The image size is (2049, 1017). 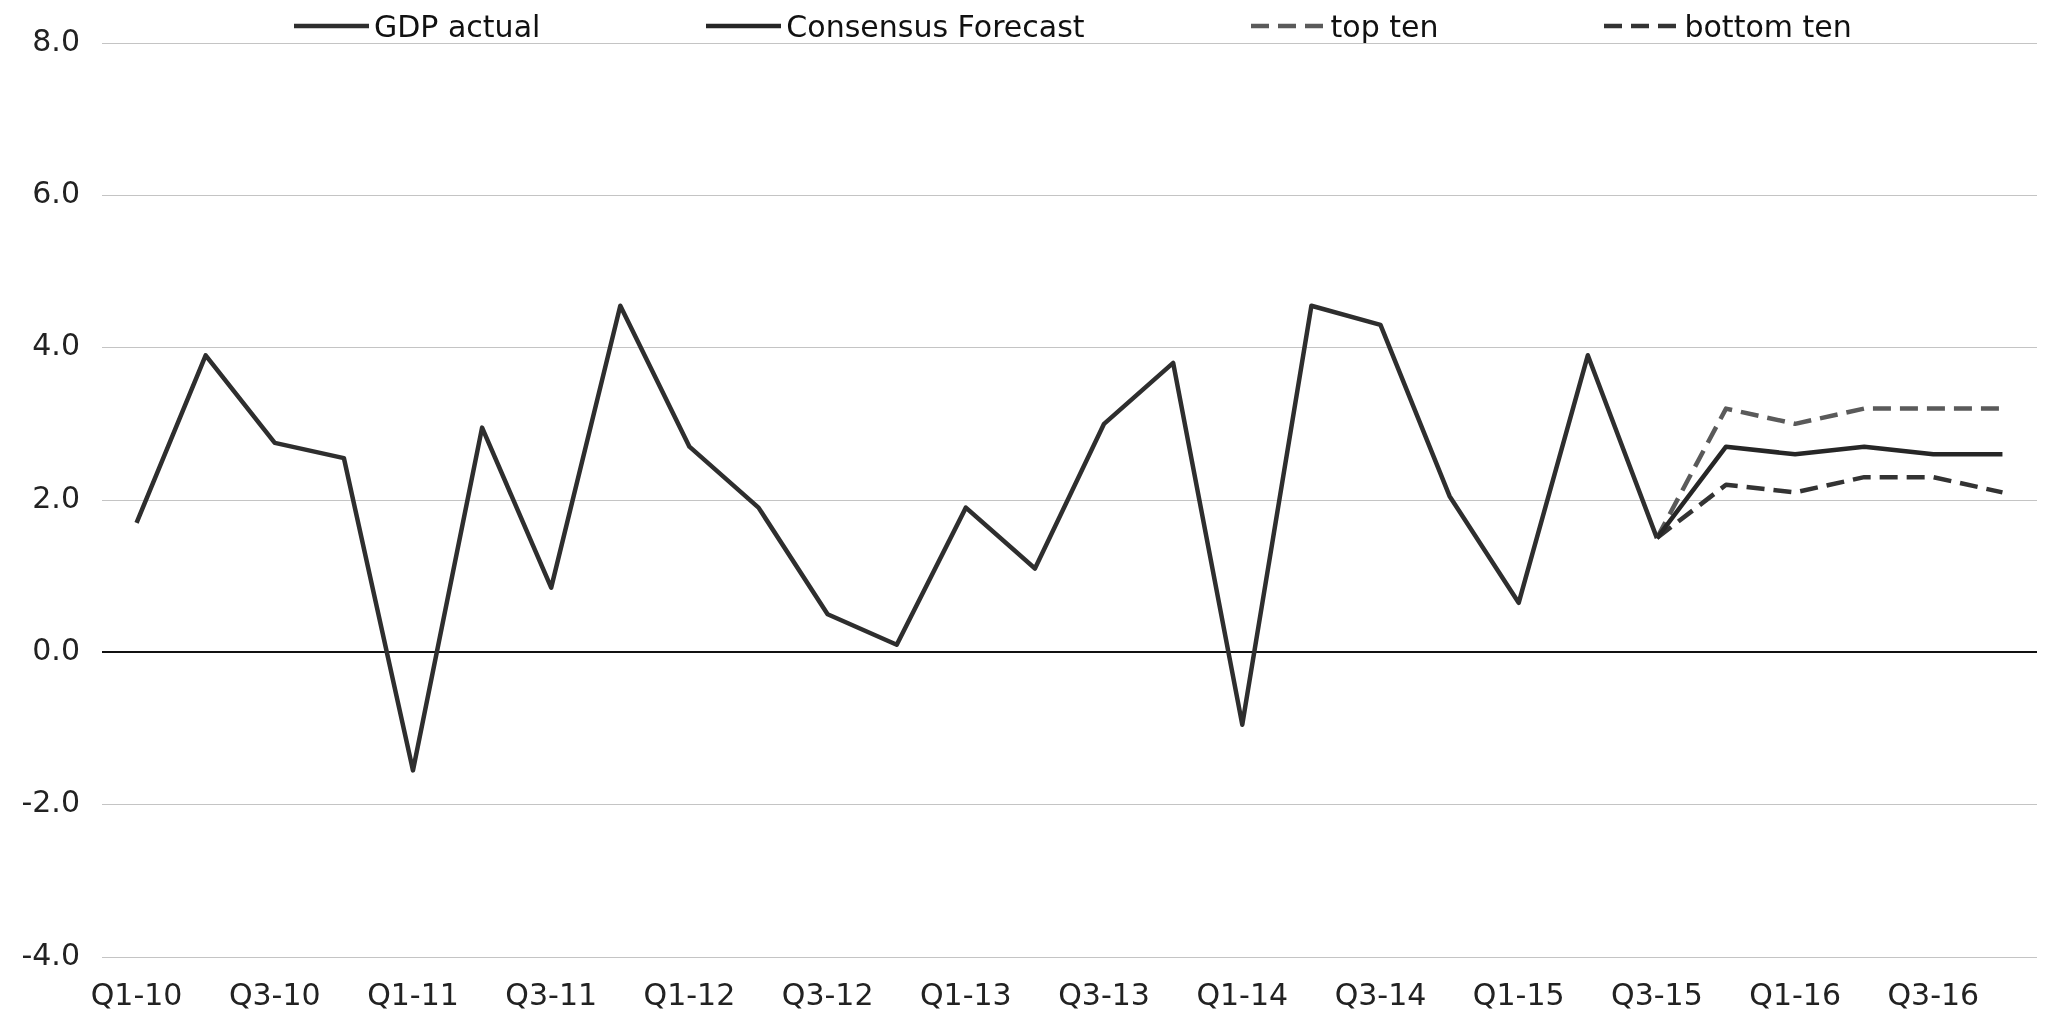 What do you see at coordinates (1242, 994) in the screenshot?
I see `x-tick-label: Q1-14` at bounding box center [1242, 994].